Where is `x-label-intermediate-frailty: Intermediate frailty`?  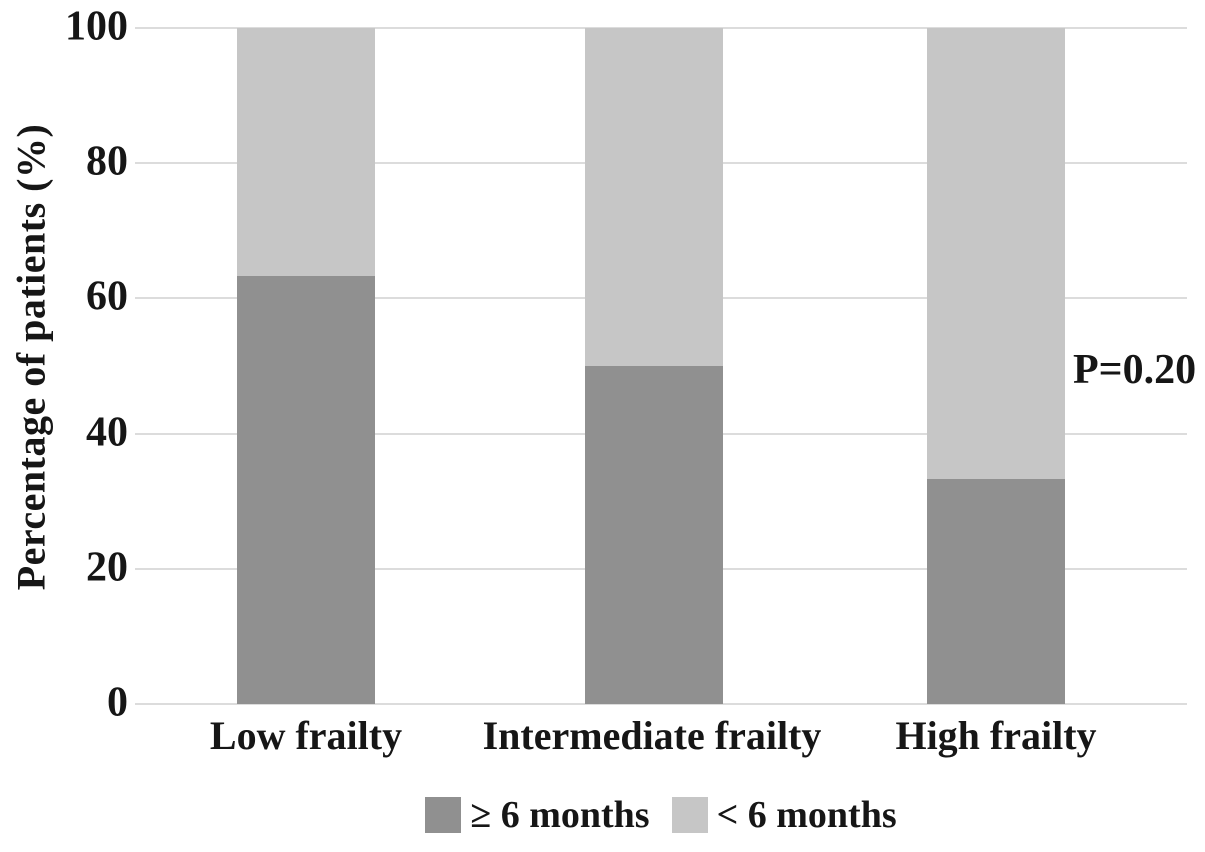
x-label-intermediate-frailty: Intermediate frailty is located at coordinates (652, 735).